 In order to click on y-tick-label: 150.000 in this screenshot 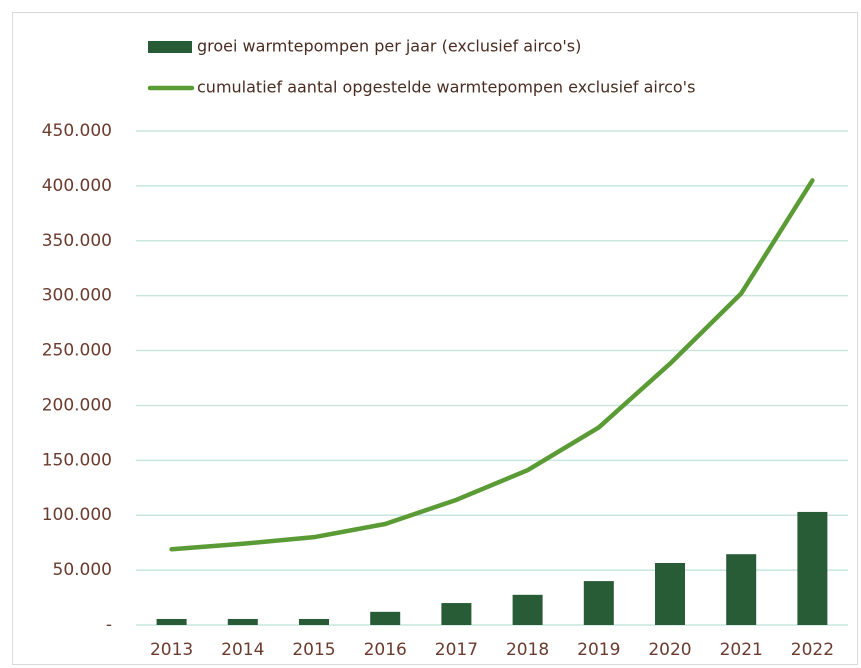, I will do `click(77, 460)`.